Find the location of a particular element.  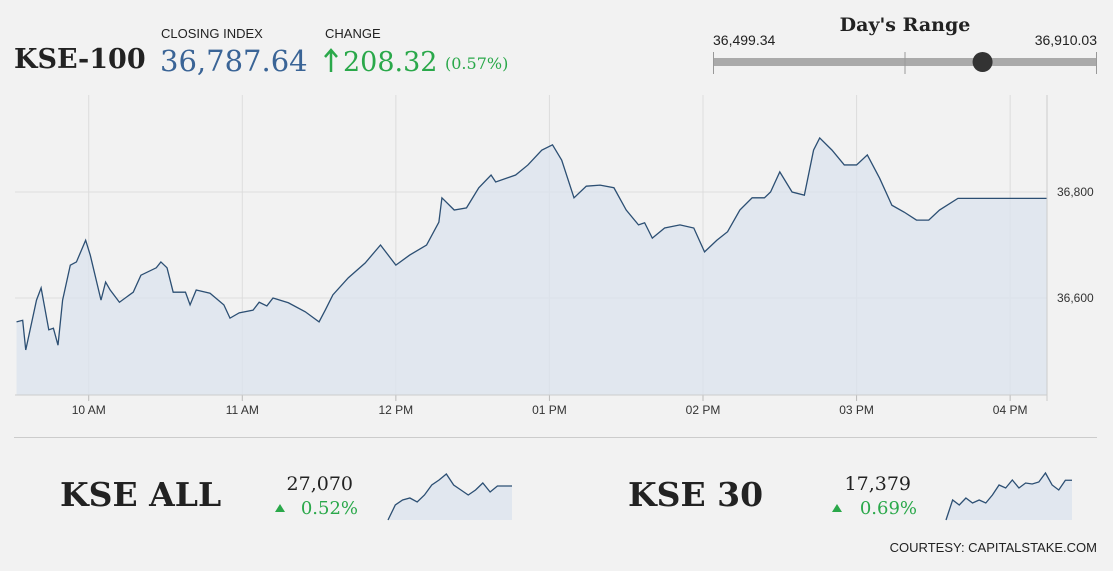

range-low: 36,499.34 is located at coordinates (744, 40).